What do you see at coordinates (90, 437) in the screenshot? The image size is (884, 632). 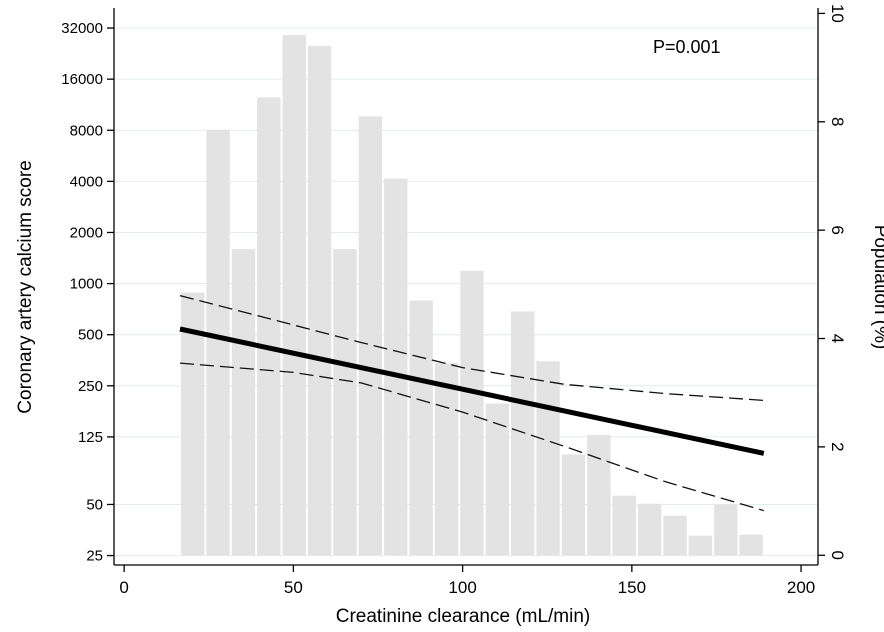 I see `y-left-tick-label: 125` at bounding box center [90, 437].